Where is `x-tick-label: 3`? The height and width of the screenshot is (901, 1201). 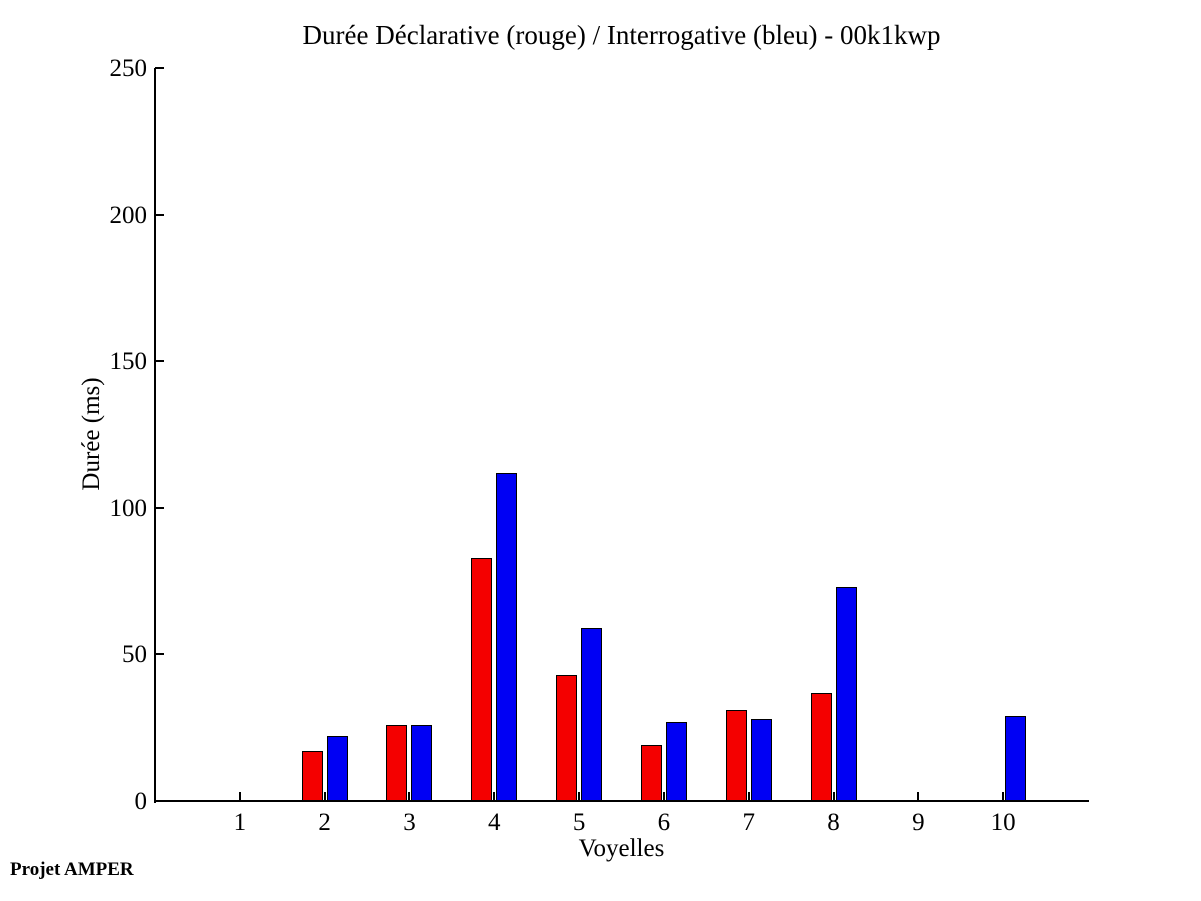
x-tick-label: 3 is located at coordinates (409, 822).